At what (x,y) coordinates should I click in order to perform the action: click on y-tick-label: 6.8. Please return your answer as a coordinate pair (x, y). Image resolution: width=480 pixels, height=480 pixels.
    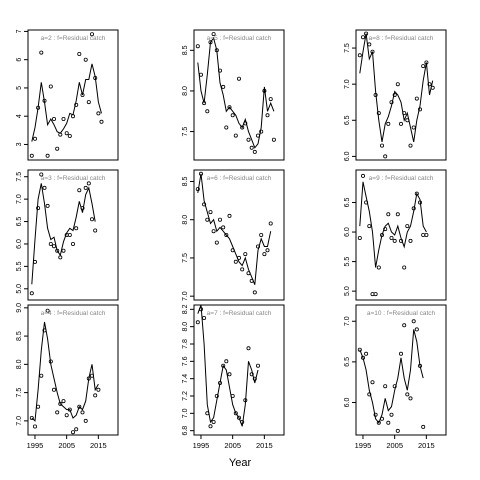
    Looking at the image, I should click on (185, 431).